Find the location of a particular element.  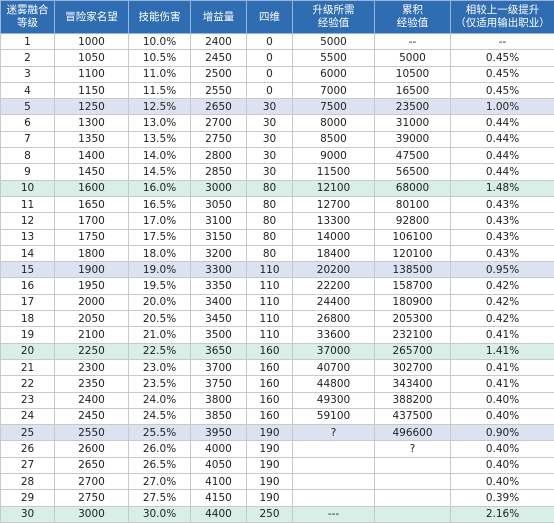

table-cell: 496600 is located at coordinates (413, 433).